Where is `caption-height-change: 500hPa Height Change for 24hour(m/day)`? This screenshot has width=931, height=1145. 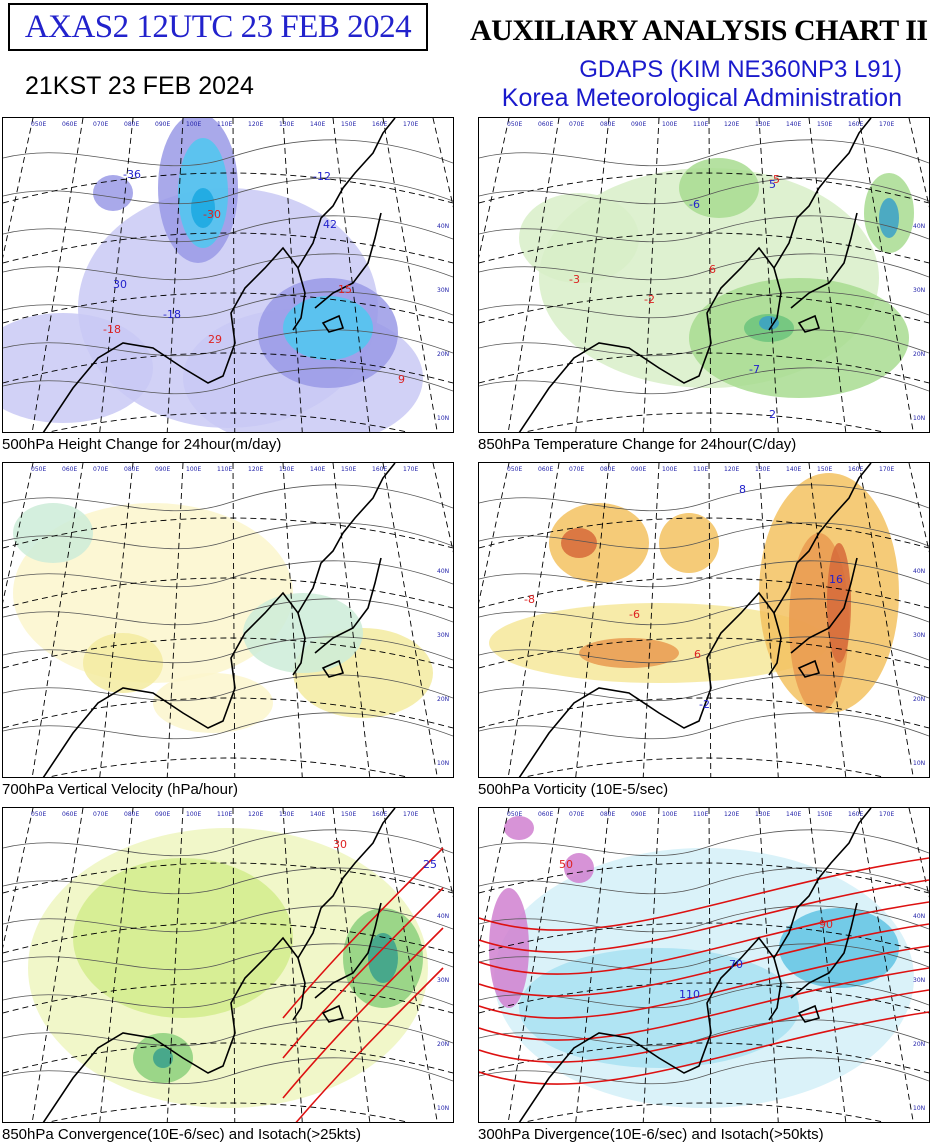
caption-height-change: 500hPa Height Change for 24hour(m/day) is located at coordinates (142, 444).